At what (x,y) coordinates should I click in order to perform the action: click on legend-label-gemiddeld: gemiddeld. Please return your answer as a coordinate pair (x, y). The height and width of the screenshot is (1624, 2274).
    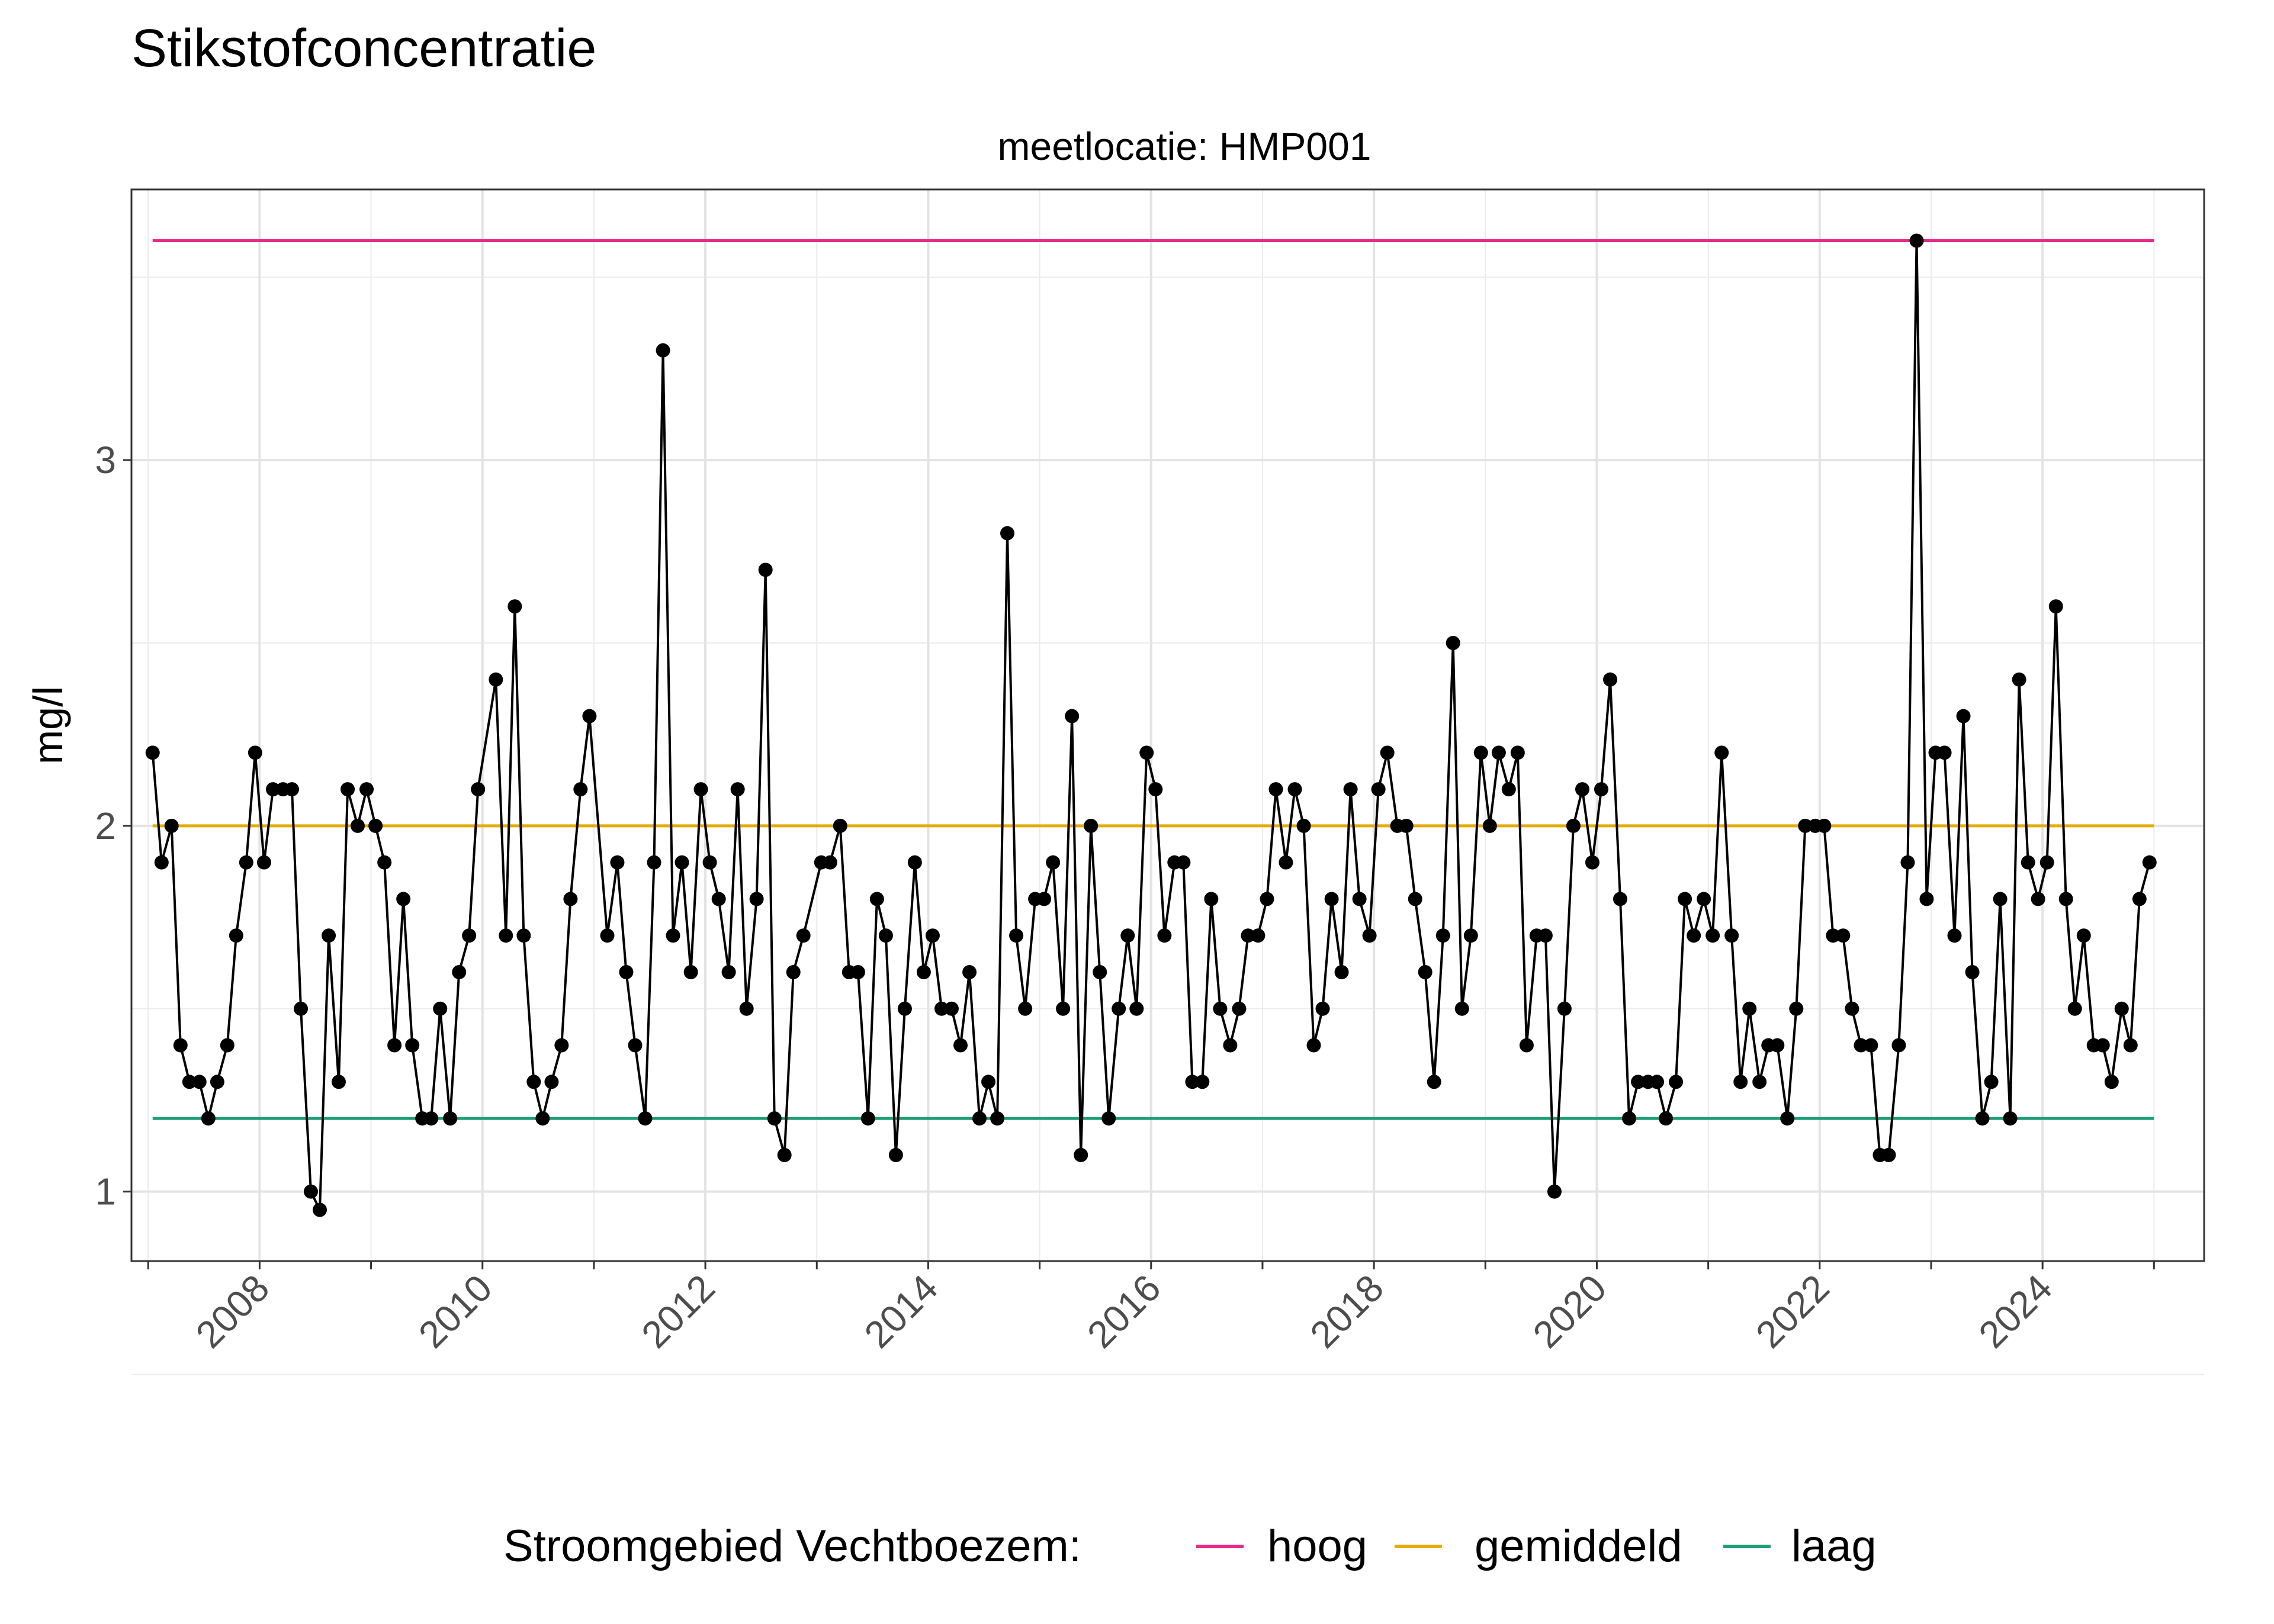
    Looking at the image, I should click on (1578, 1546).